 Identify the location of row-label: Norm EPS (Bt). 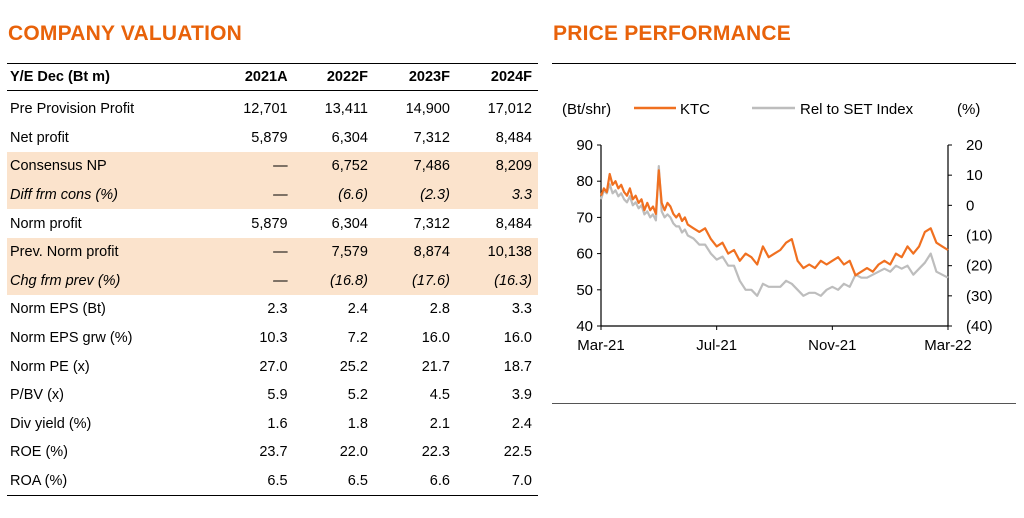
(58, 309).